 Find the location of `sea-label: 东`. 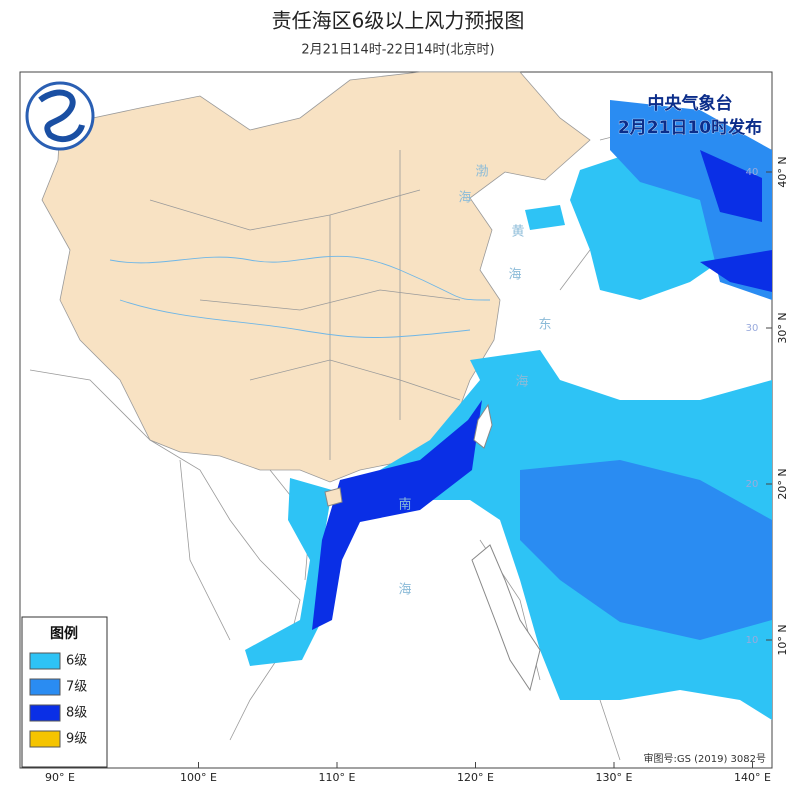

sea-label: 东 is located at coordinates (544, 325).